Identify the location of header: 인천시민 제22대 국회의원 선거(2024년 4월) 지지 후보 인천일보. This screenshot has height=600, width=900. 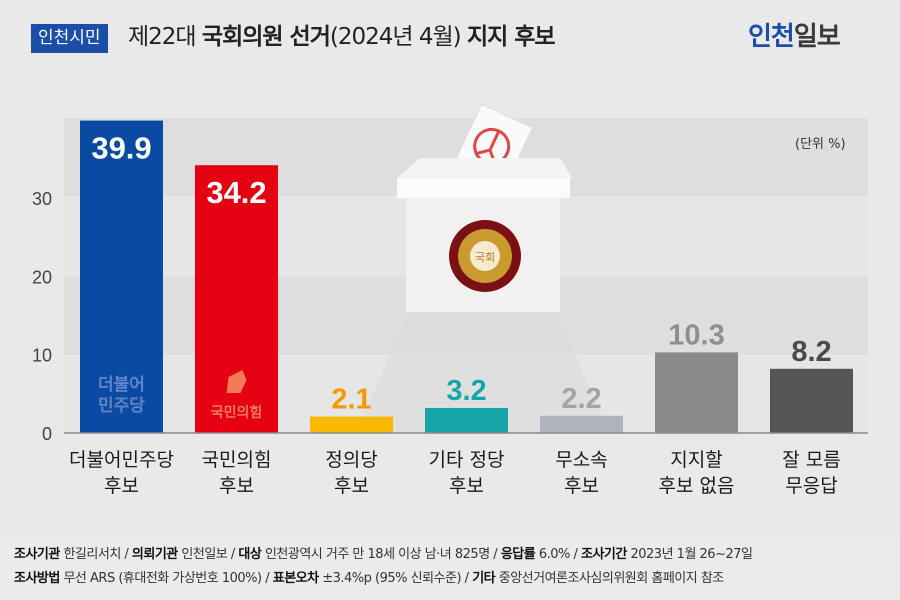
(450, 40).